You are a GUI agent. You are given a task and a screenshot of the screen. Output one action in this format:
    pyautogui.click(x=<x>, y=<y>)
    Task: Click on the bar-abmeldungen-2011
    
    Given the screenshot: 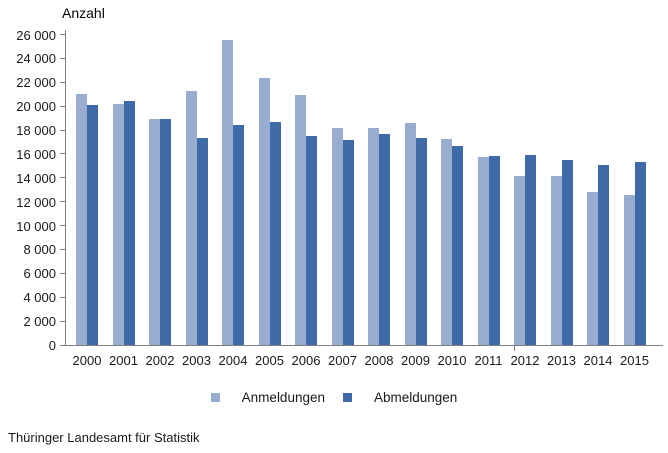 What is the action you would take?
    pyautogui.click(x=494, y=250)
    